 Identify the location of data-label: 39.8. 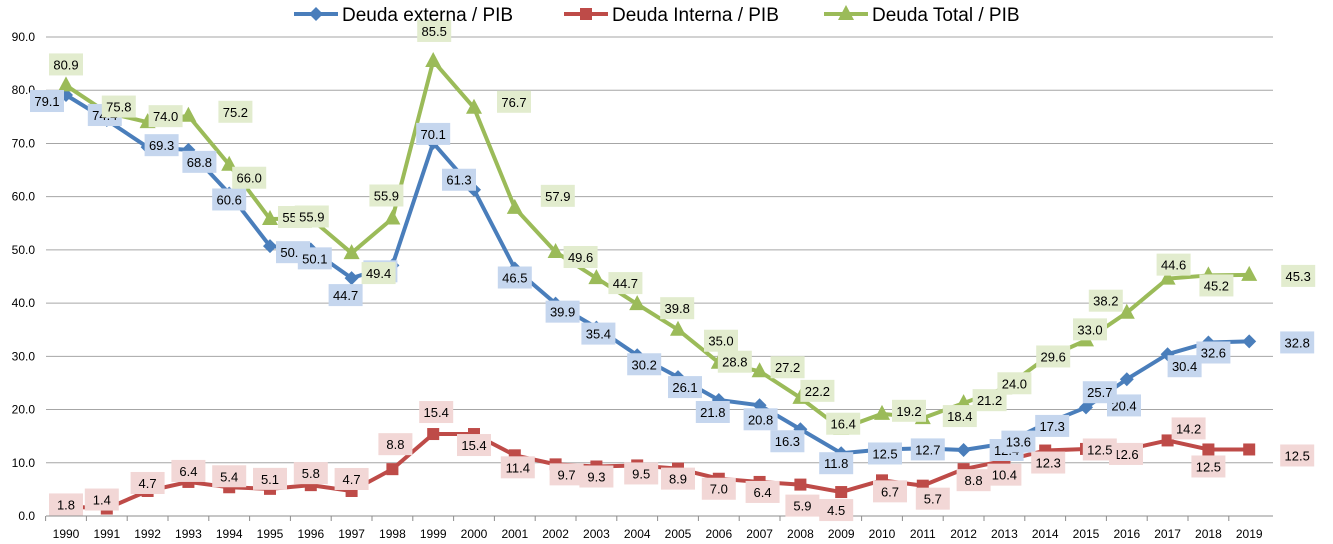
(677, 308).